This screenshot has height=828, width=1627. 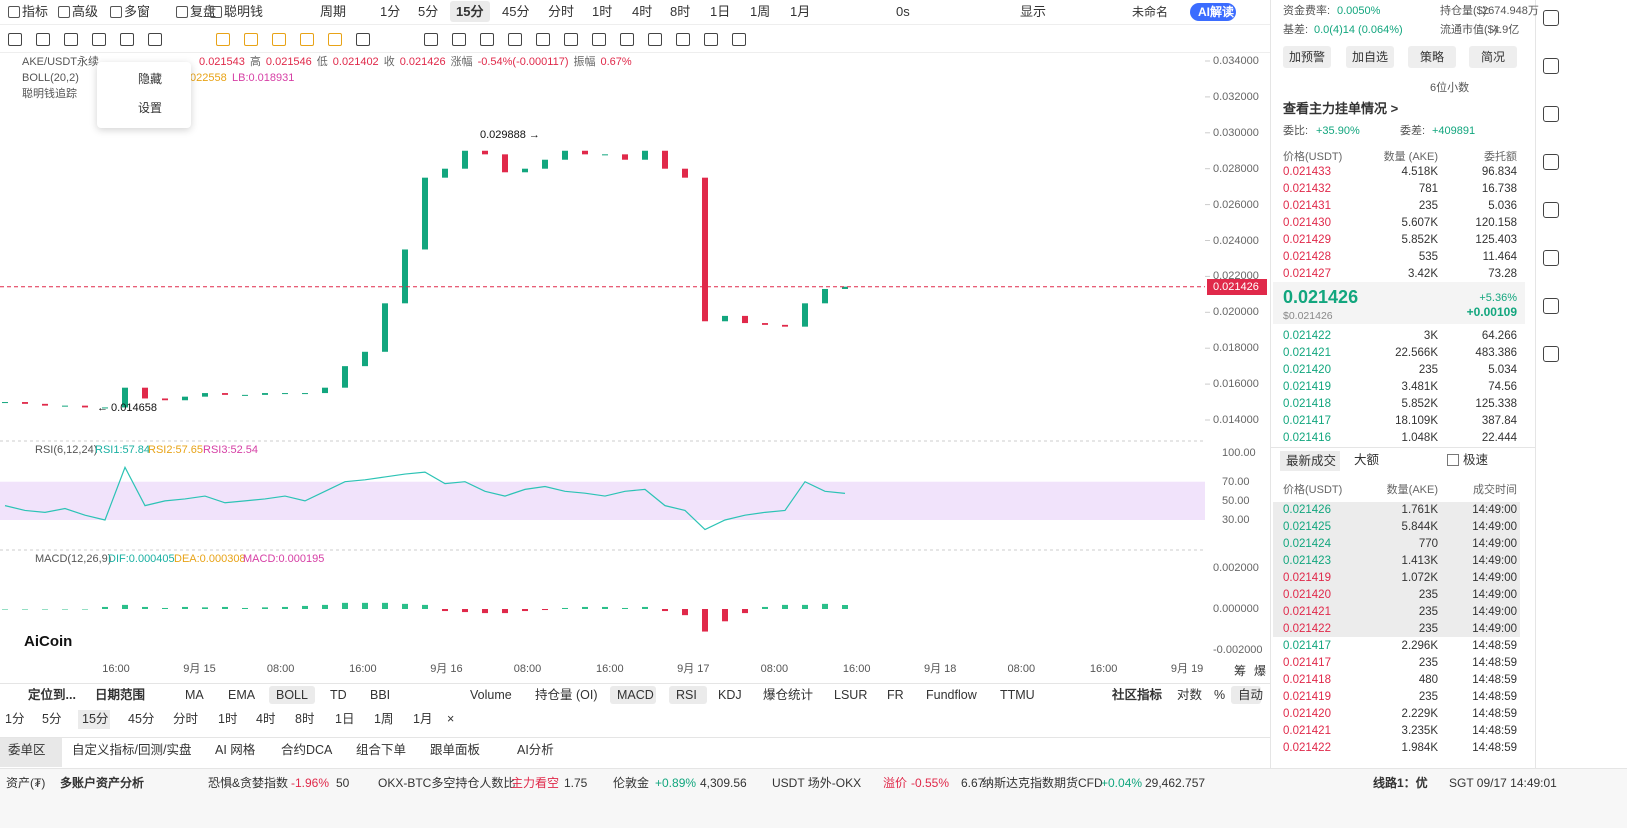 I want to click on indicator-button: BOLL, so click(x=292, y=695).